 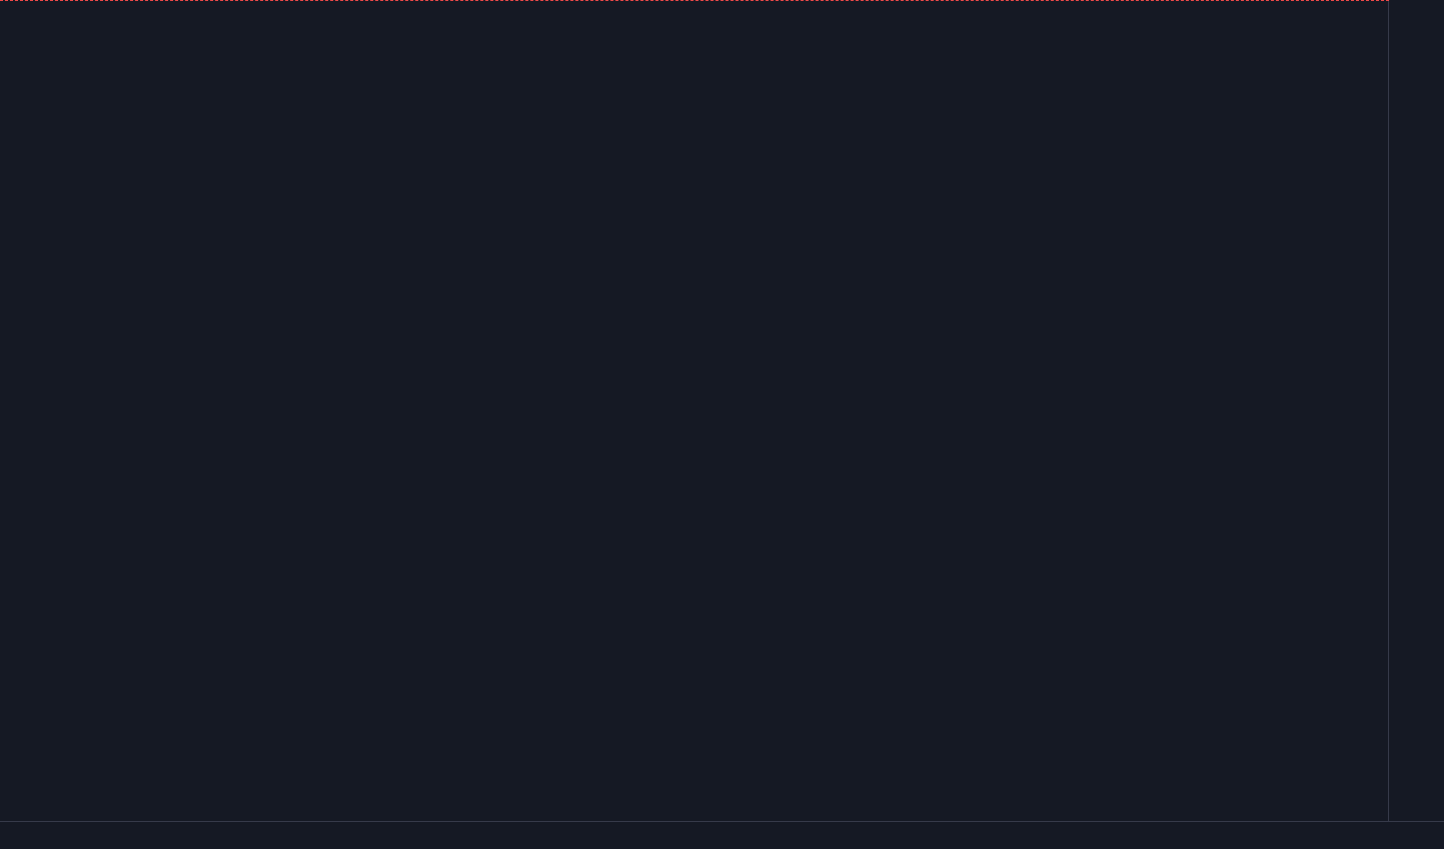 I want to click on time-axis, so click(x=722, y=835).